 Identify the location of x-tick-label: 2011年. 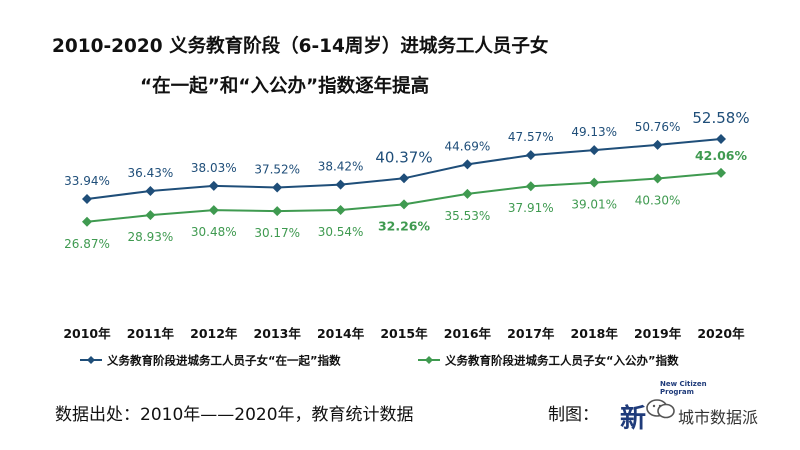
(151, 333).